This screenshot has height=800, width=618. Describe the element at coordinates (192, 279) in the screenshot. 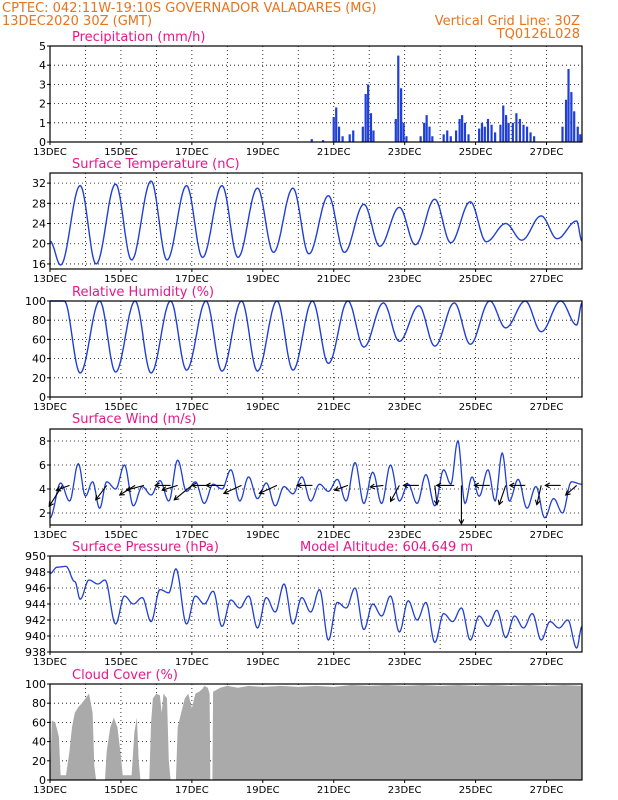

I see `temp-xtick-label: 17DEC` at that location.